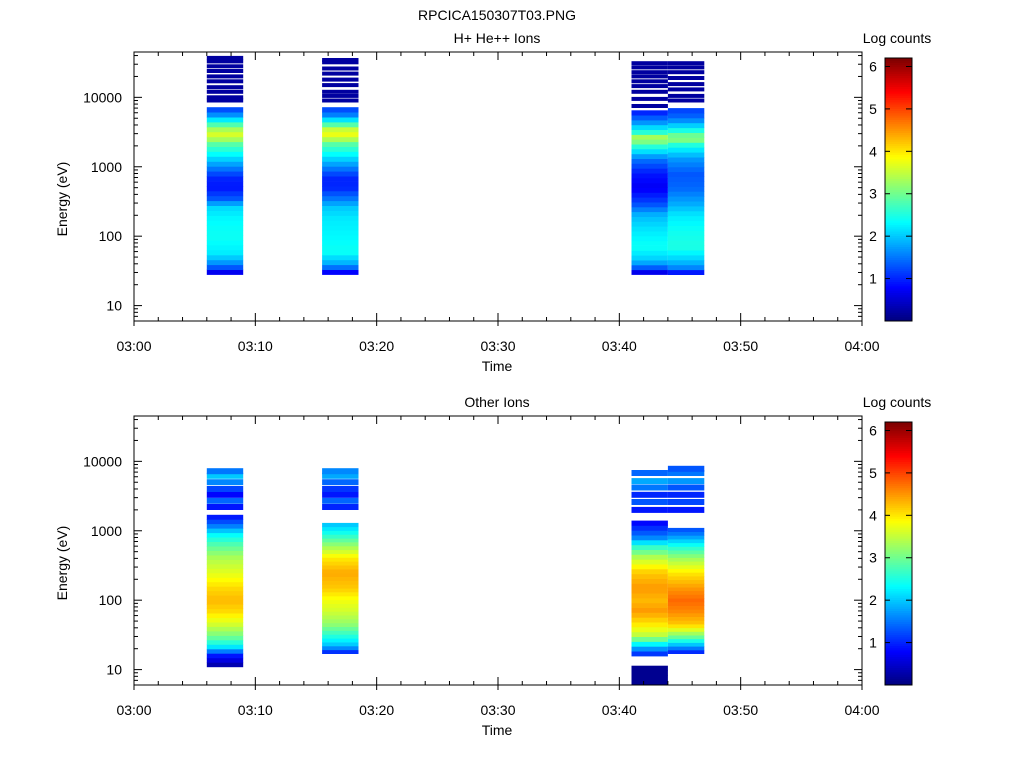 The image size is (1024, 768). I want to click on colorbar-tick-label: 2, so click(873, 236).